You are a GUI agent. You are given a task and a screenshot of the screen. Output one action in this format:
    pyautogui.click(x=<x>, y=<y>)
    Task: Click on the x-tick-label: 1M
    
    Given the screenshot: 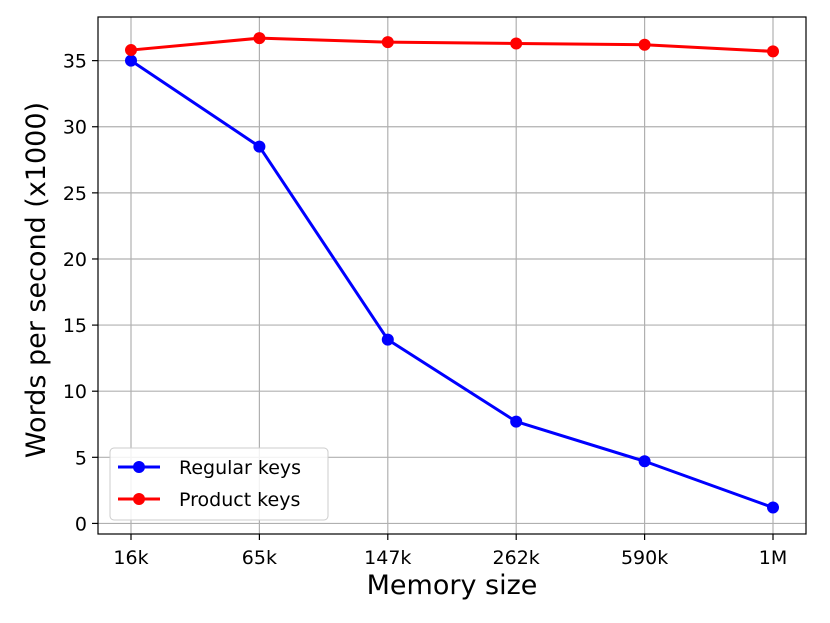 What is the action you would take?
    pyautogui.click(x=773, y=558)
    